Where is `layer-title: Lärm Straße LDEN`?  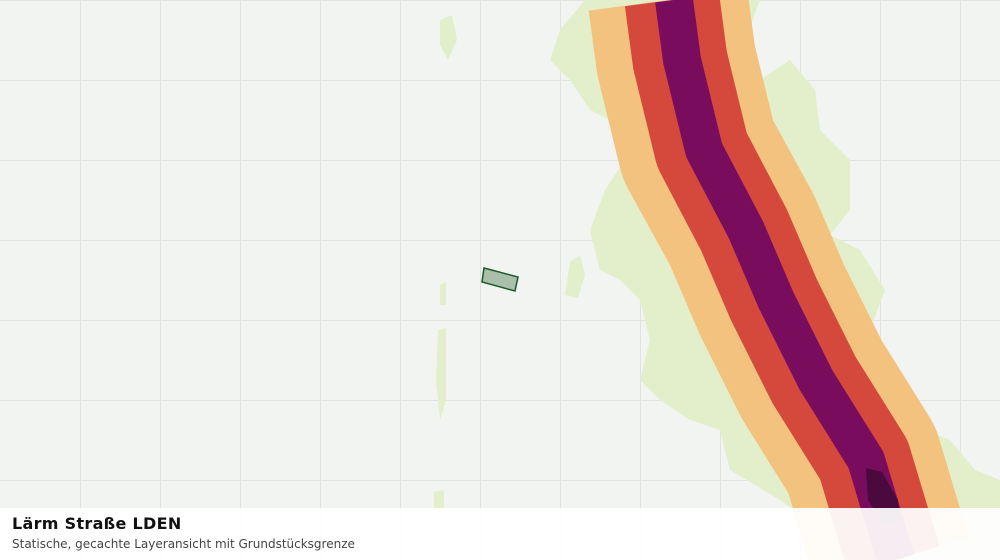 layer-title: Lärm Straße LDEN is located at coordinates (97, 523).